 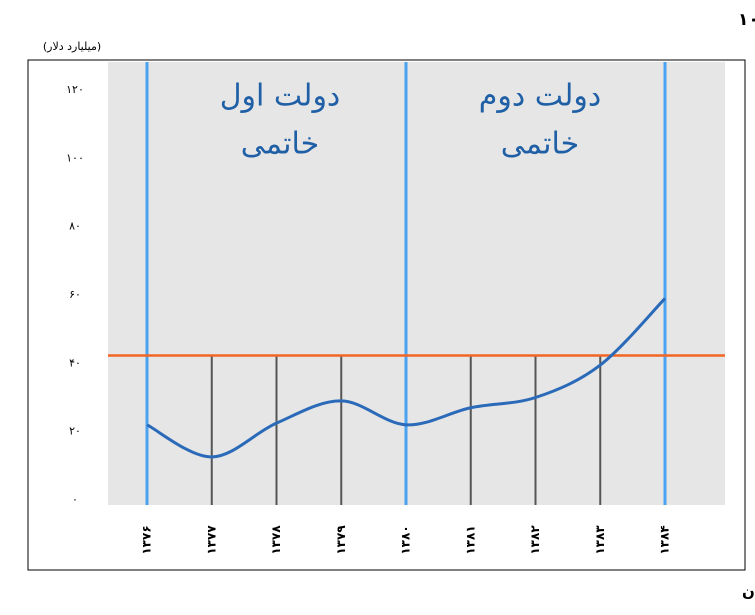 I want to click on y-tick-label: ۰, so click(x=75, y=499).